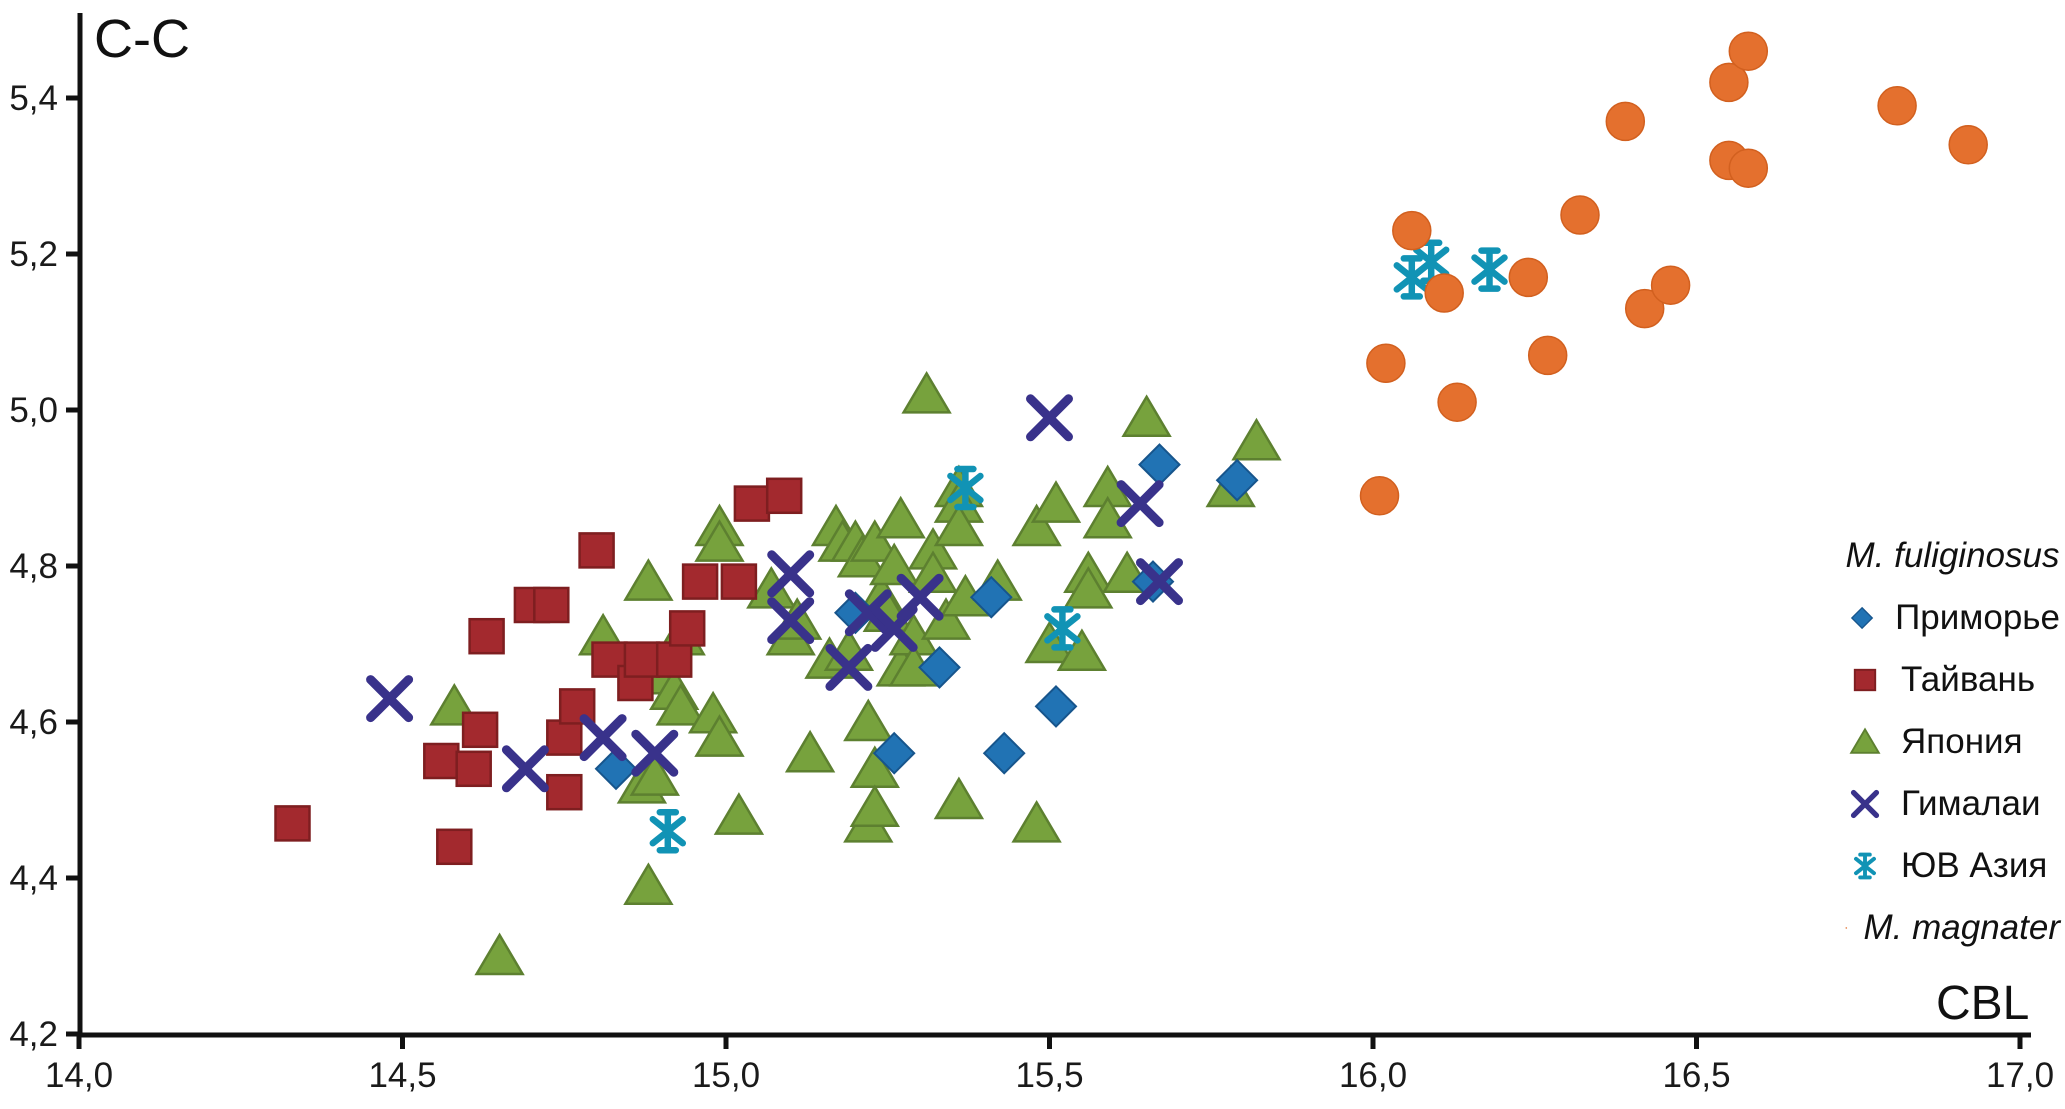 The width and height of the screenshot is (2065, 1109). Describe the element at coordinates (1971, 803) in the screenshot. I see `legend-item-label: Гималаи` at that location.